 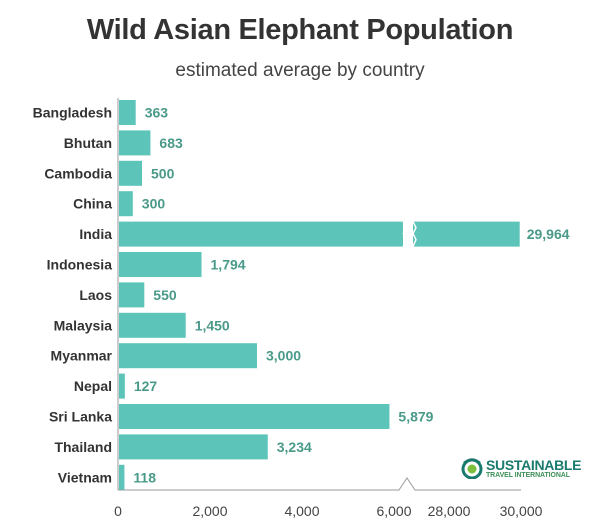 What do you see at coordinates (319, 484) in the screenshot?
I see `x-axis` at bounding box center [319, 484].